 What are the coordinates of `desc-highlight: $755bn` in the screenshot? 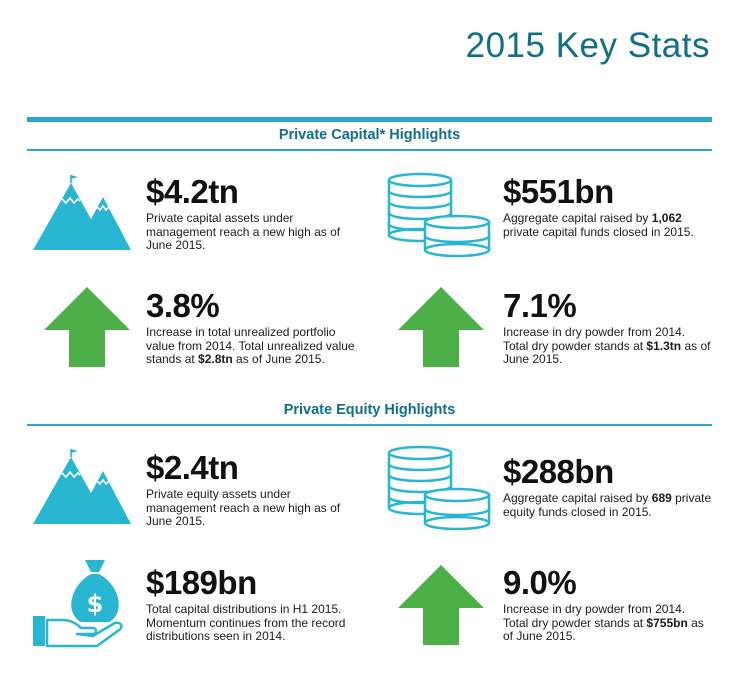 It's located at (667, 622).